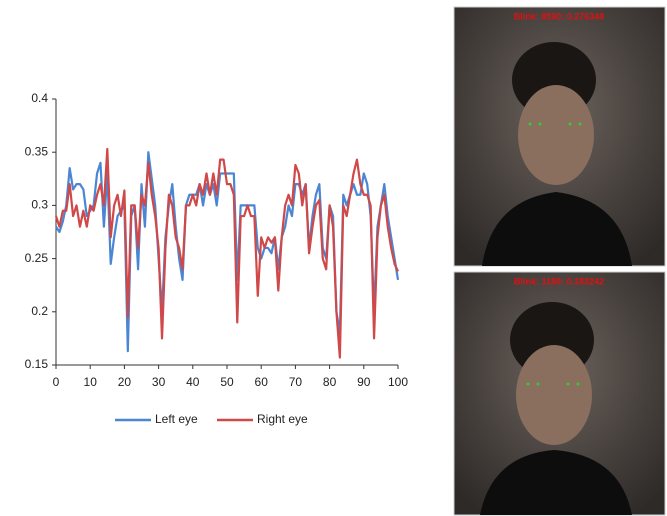 The height and width of the screenshot is (516, 667). I want to click on y-tick-label: 0.3, so click(39, 205).